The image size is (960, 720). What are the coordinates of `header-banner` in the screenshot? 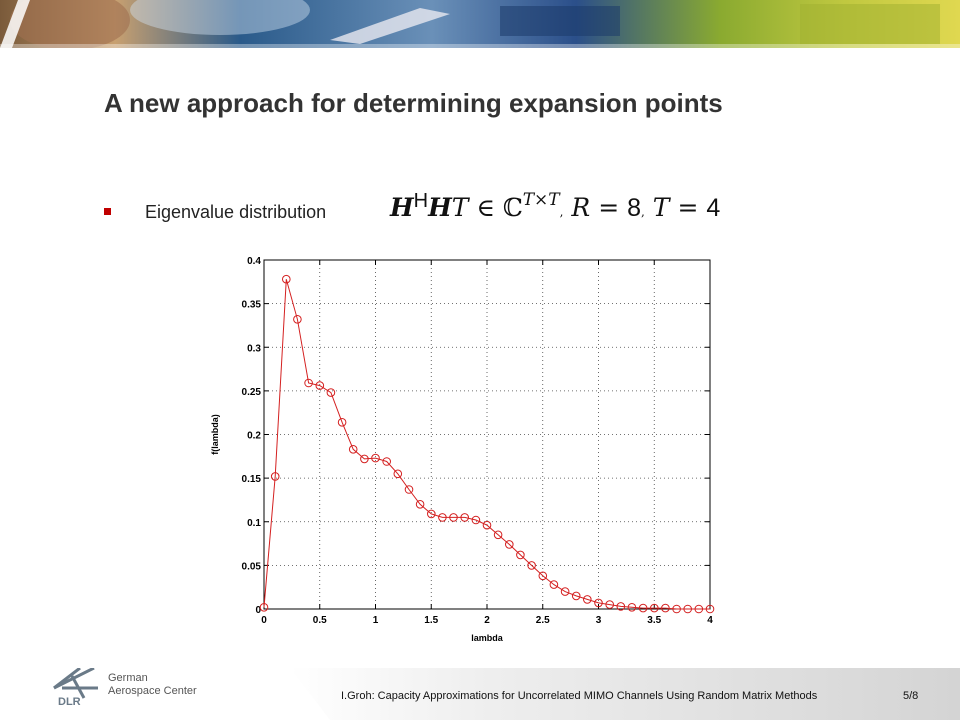 It's located at (480, 24).